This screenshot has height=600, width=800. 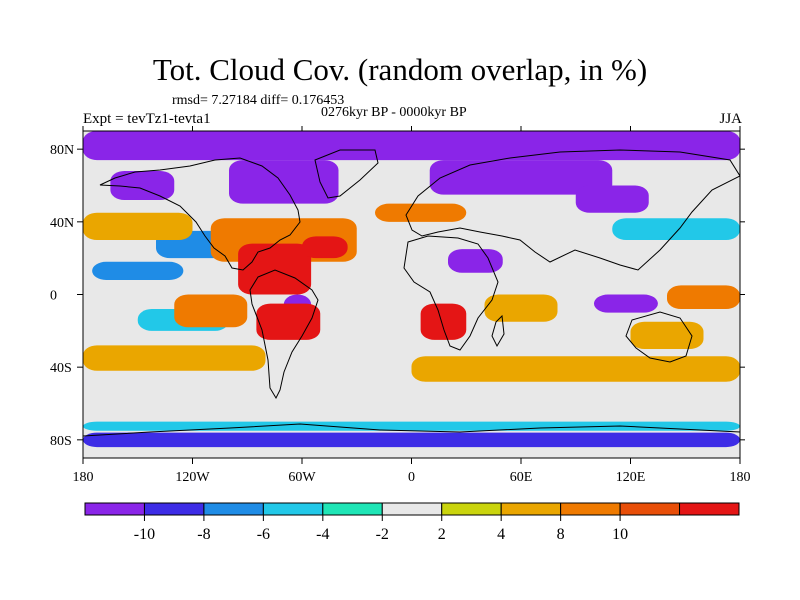 What do you see at coordinates (501, 534) in the screenshot?
I see `colorbar-label: 4` at bounding box center [501, 534].